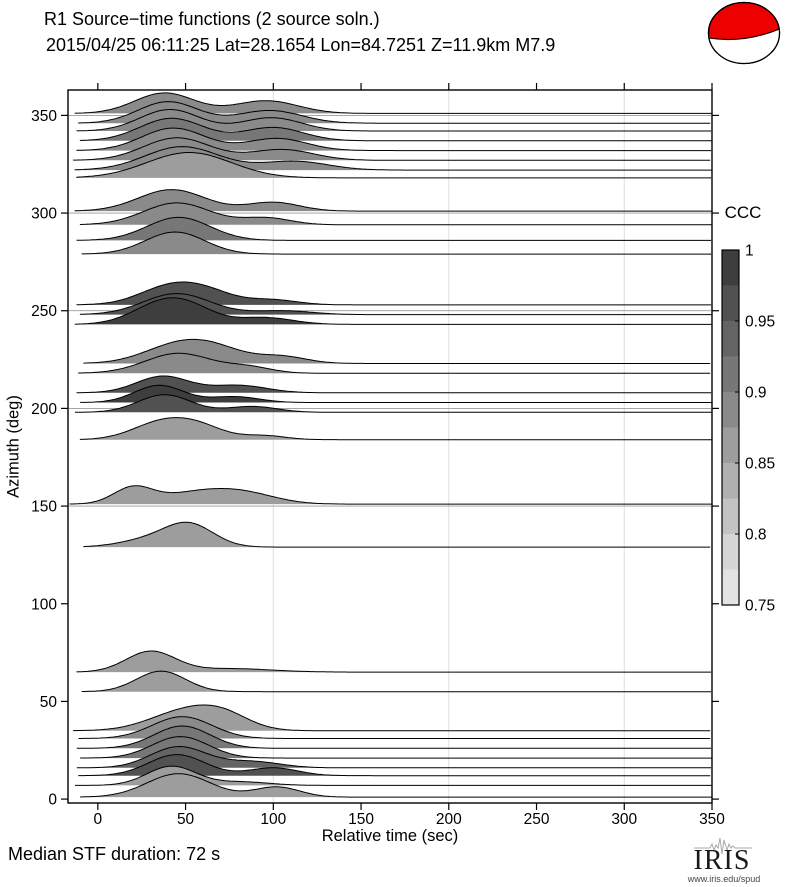 The height and width of the screenshot is (887, 787). Describe the element at coordinates (537, 819) in the screenshot. I see `x-tick-label: 250` at that location.